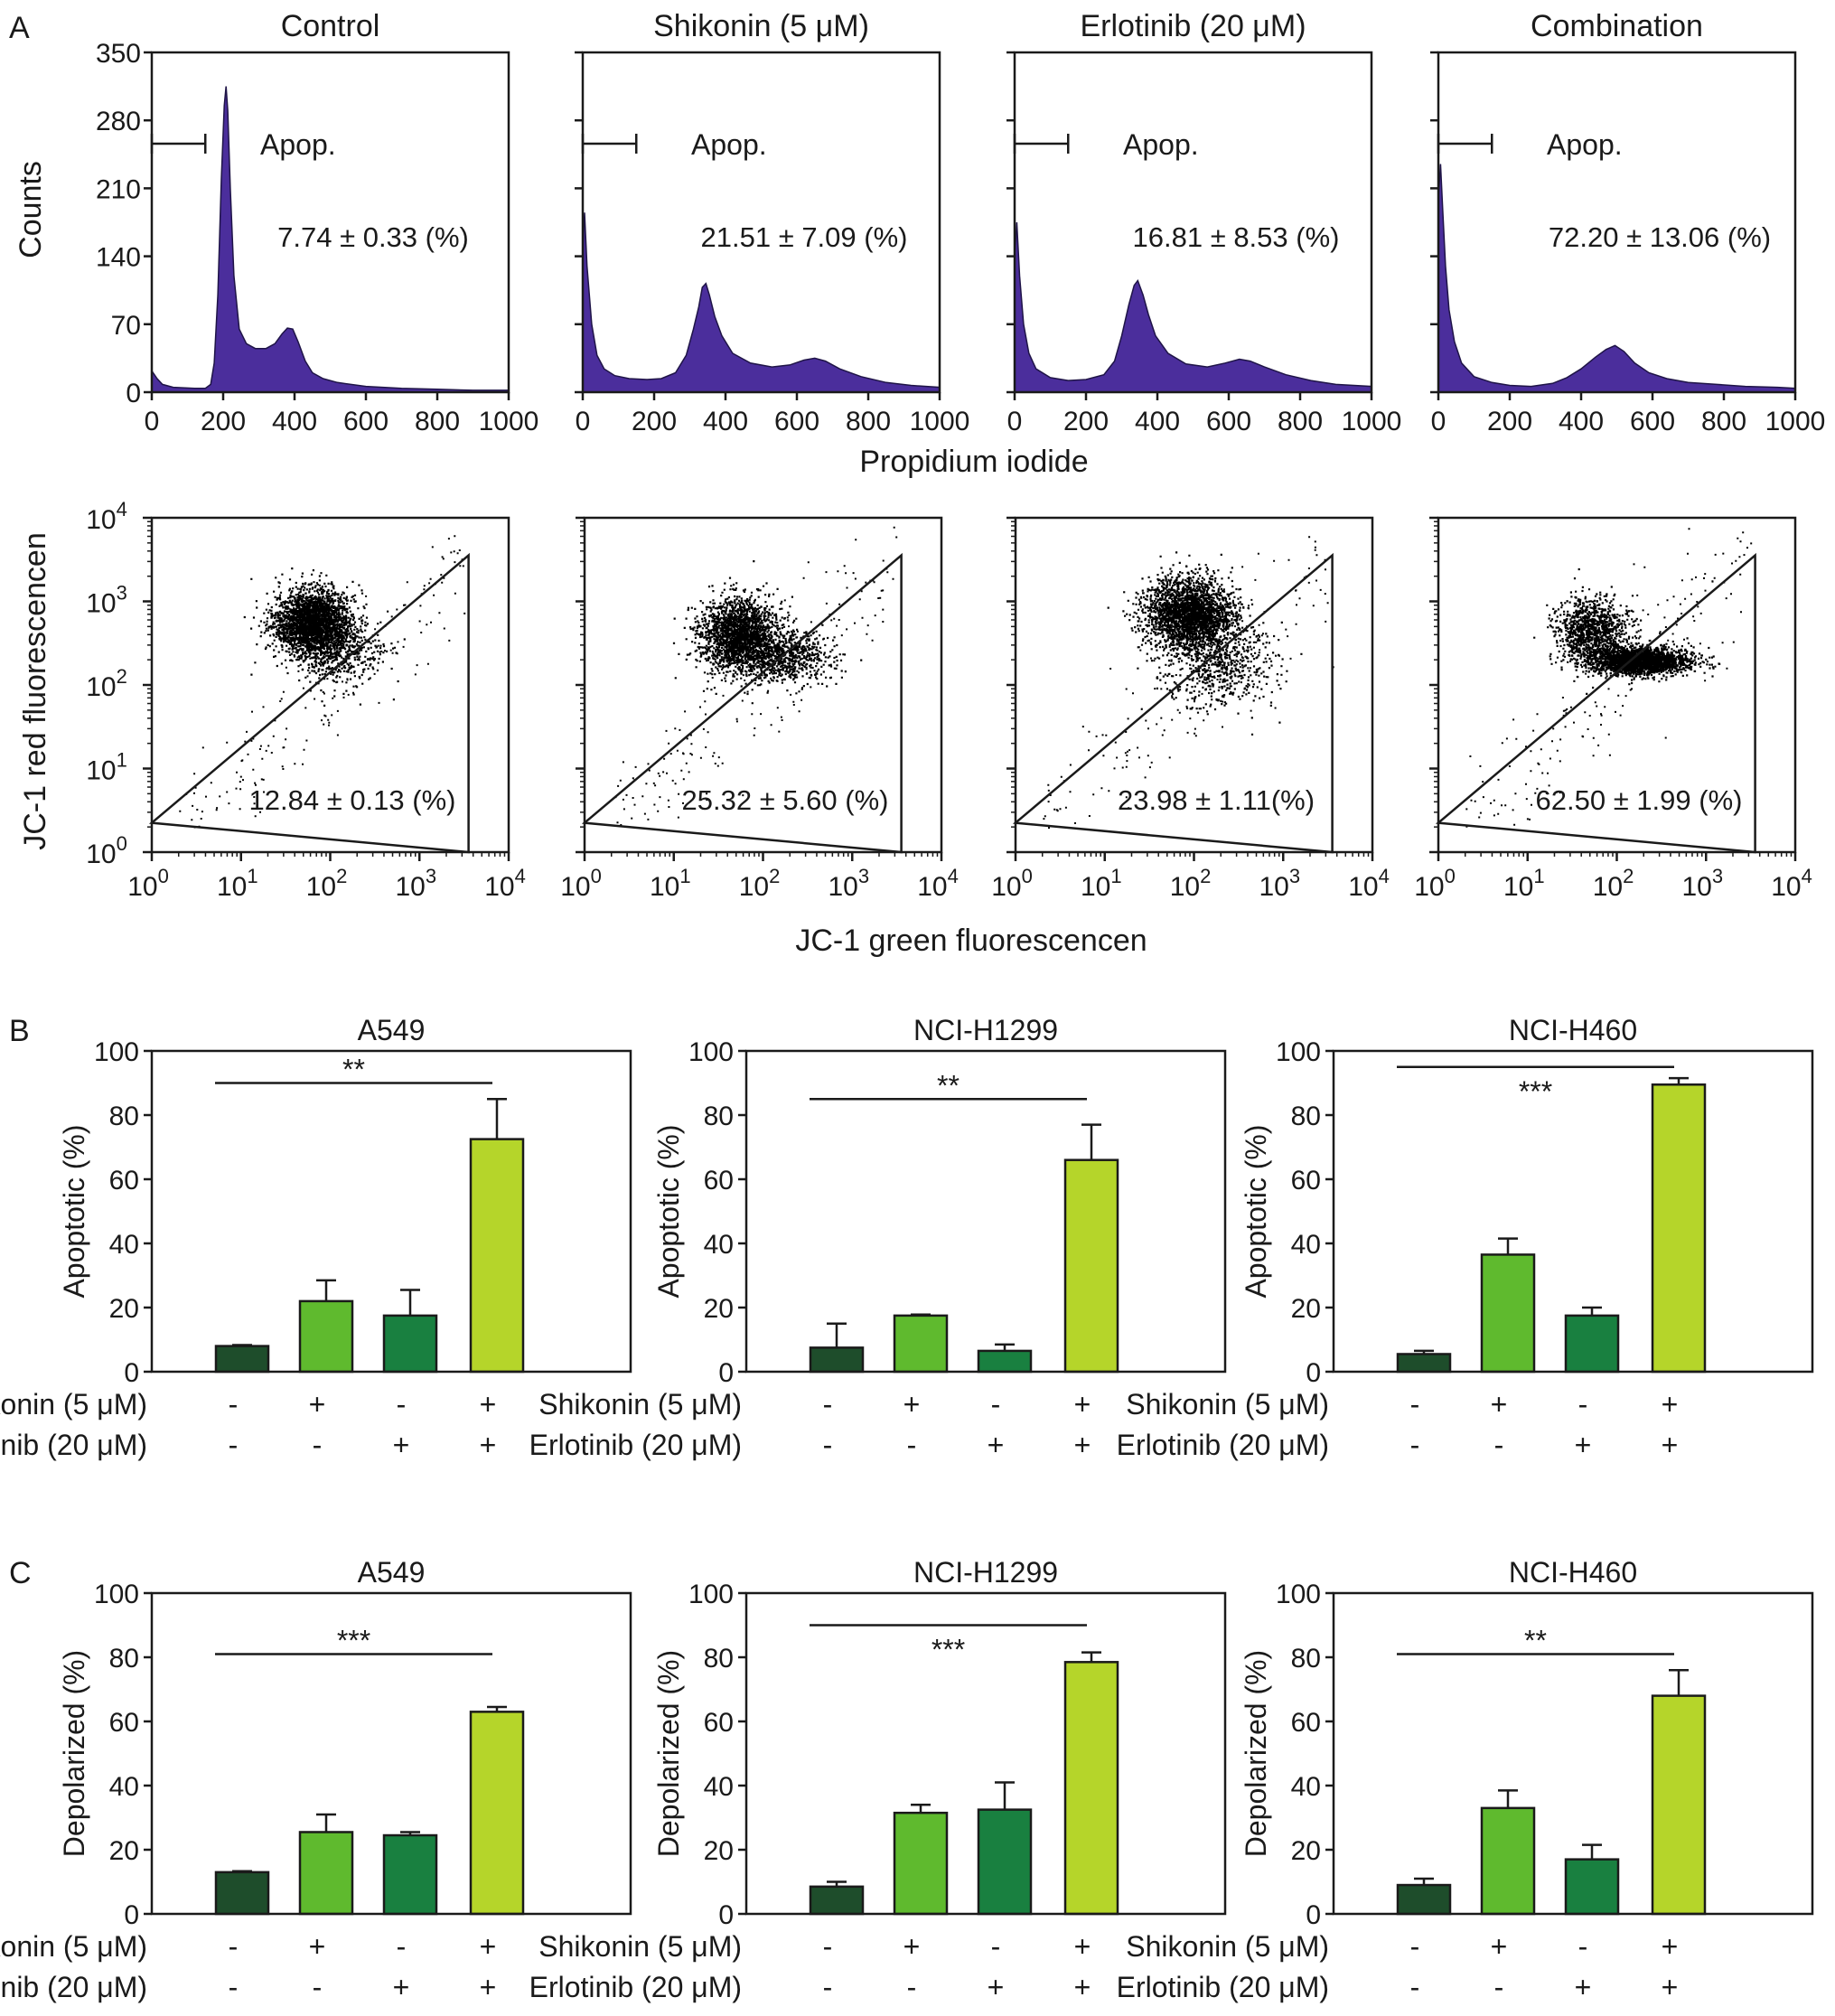  What do you see at coordinates (106, 600) in the screenshot?
I see `y-tick-label: 10³` at bounding box center [106, 600].